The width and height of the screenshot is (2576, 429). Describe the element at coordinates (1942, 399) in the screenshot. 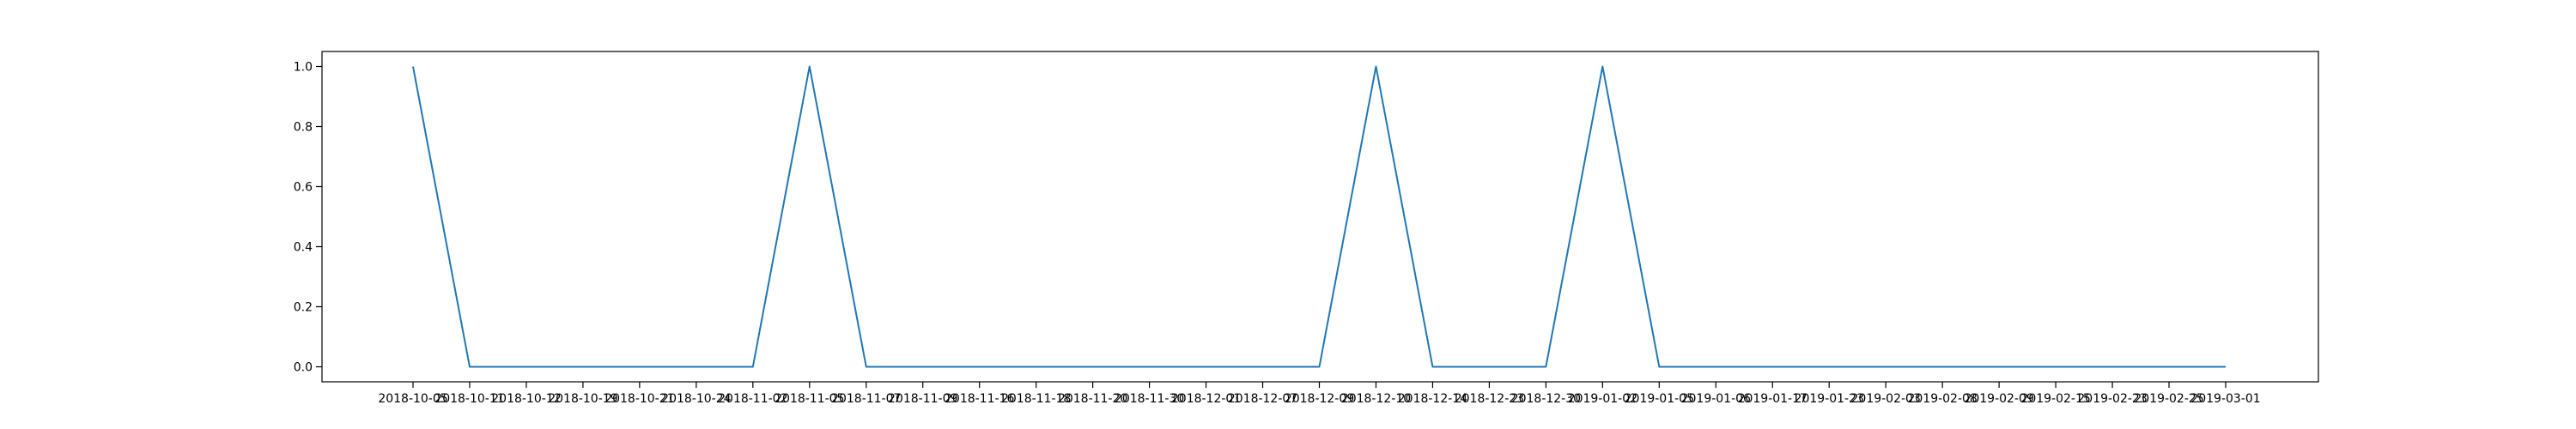

I see `x-tick-label: 2019-02-08` at that location.